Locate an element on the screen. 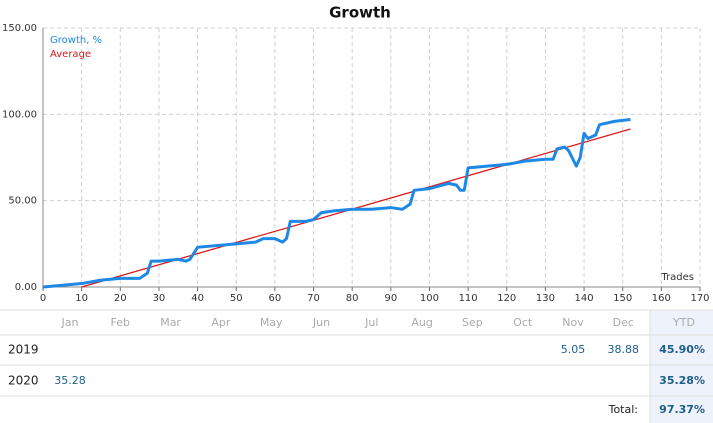 The height and width of the screenshot is (423, 713). x-tick-label: 0 is located at coordinates (43, 298).